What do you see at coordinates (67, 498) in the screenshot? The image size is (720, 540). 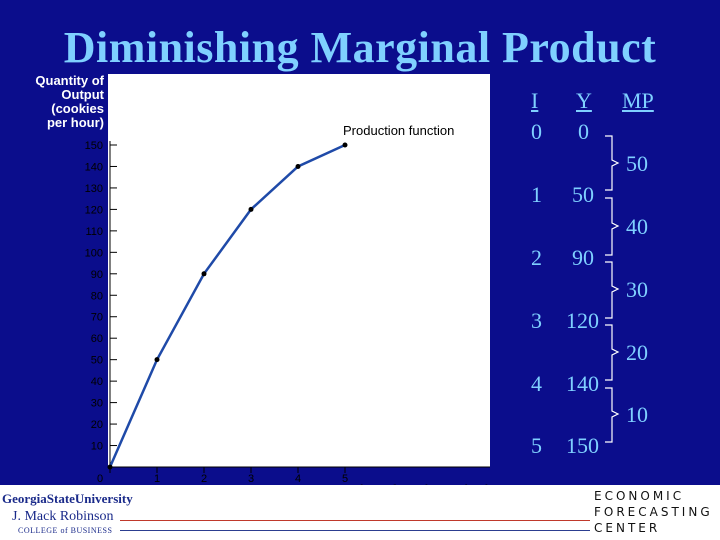 I see `gsu-logo-line: GeorgiaStateUniversity` at bounding box center [67, 498].